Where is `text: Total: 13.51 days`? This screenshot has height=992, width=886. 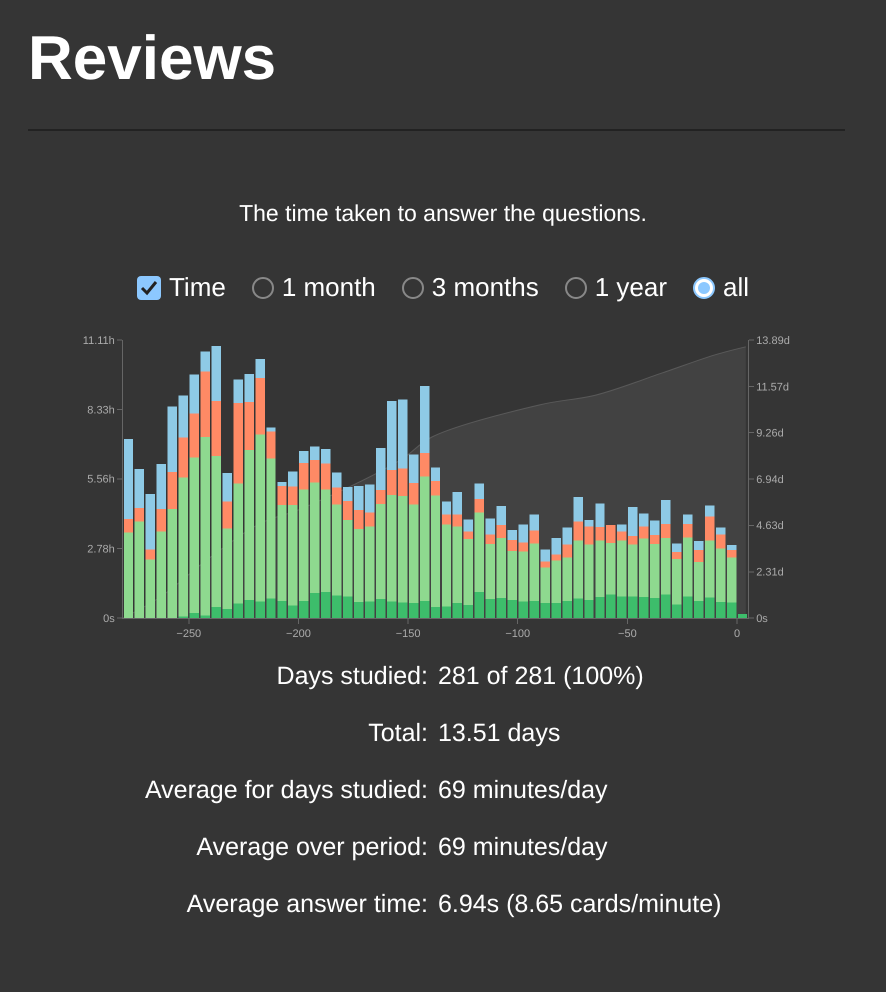
text: Total: 13.51 days is located at coordinates (463, 734).